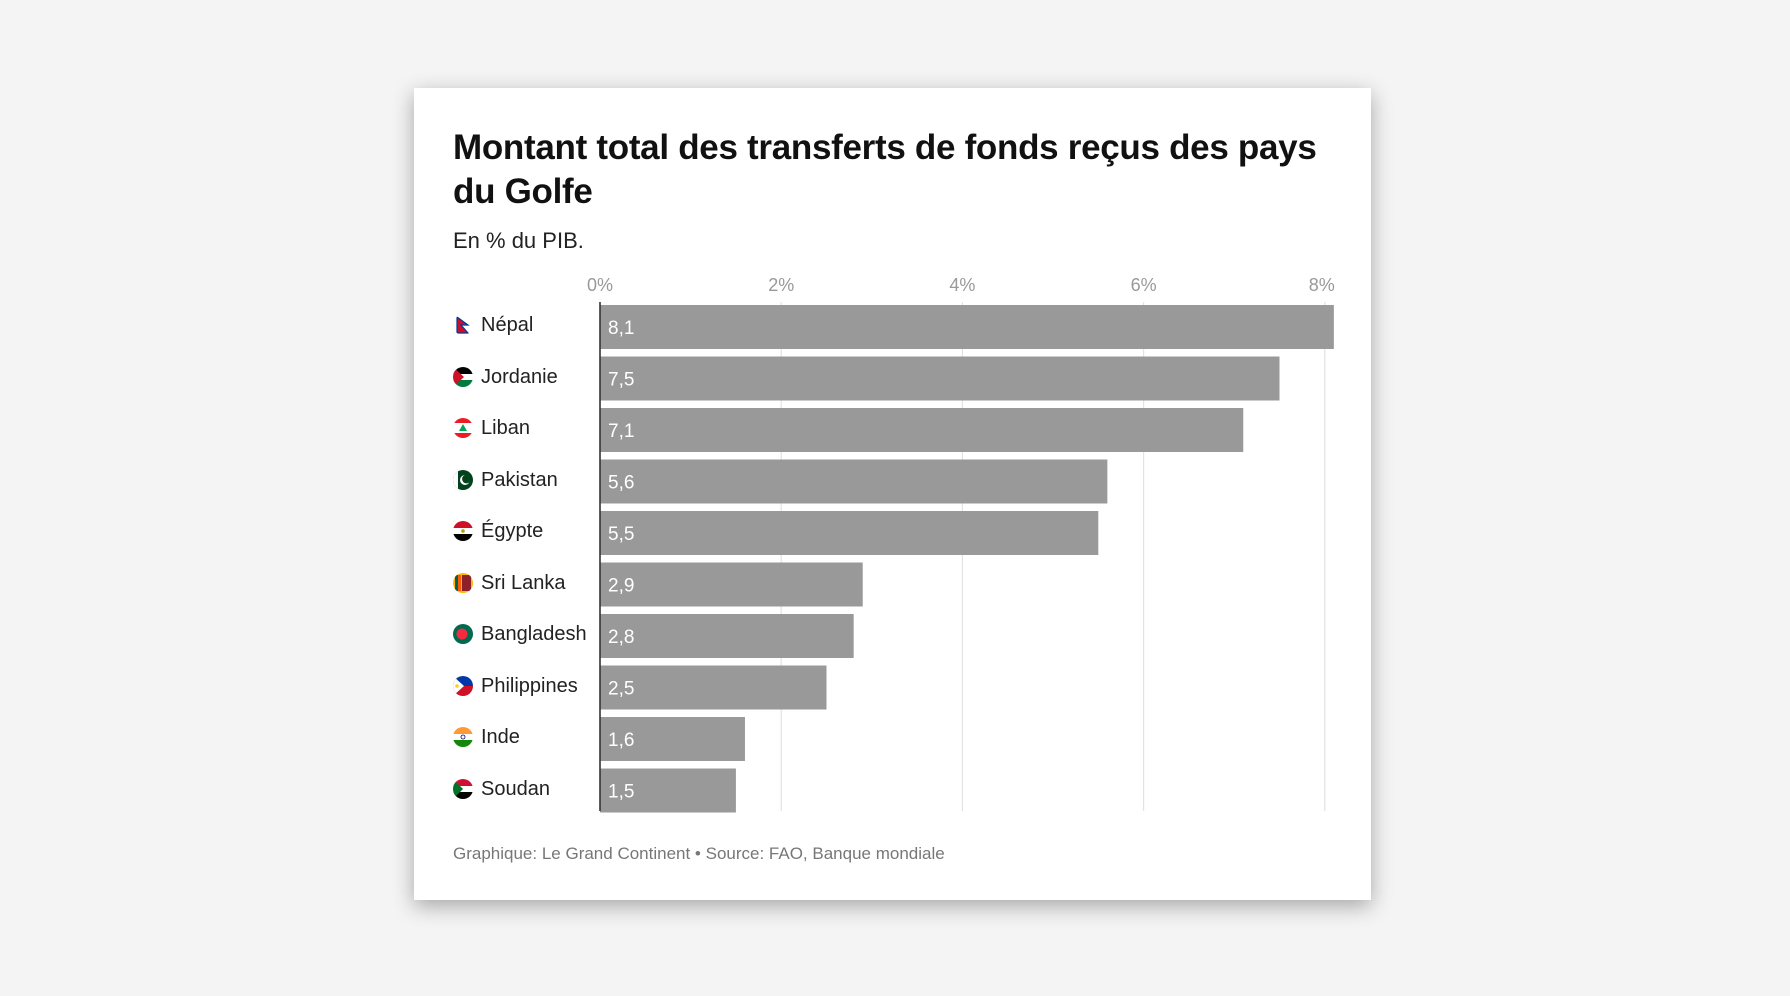  Describe the element at coordinates (621, 534) in the screenshot. I see `bar-value-label: 5,5` at that location.